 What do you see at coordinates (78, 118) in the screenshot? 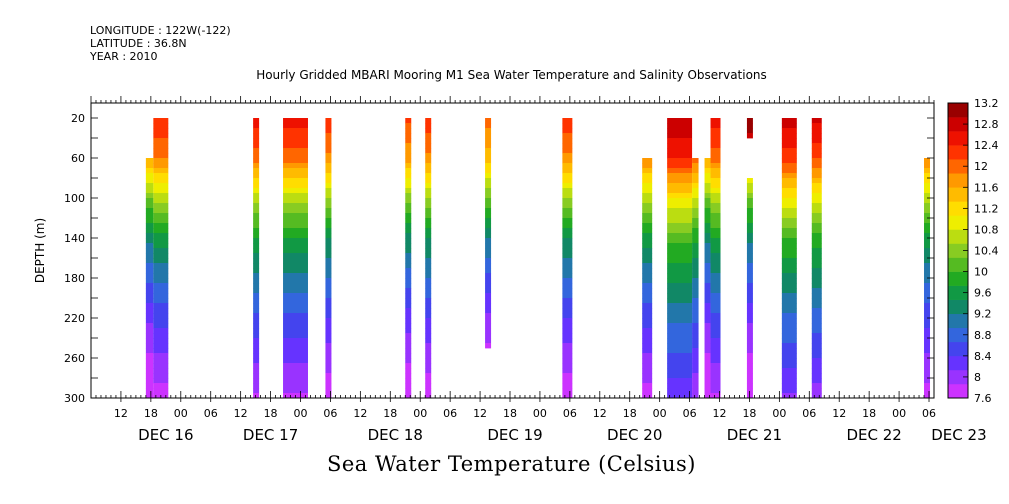
I see `y-tick-label: 20` at bounding box center [78, 118].